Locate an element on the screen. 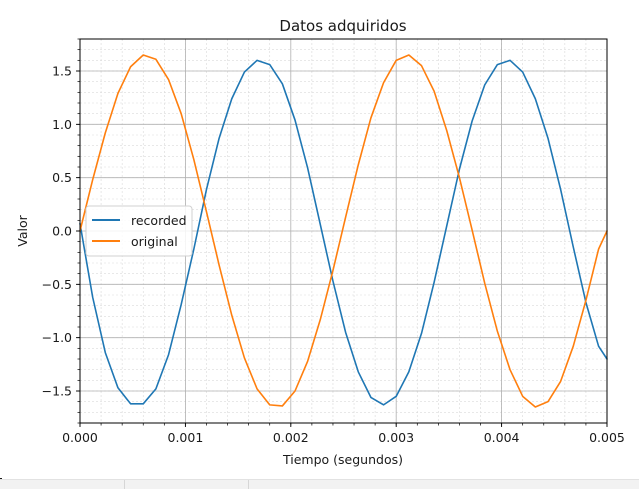 Image resolution: width=639 pixels, height=489 pixels. y-tick-label: 0.0 is located at coordinates (62, 231).